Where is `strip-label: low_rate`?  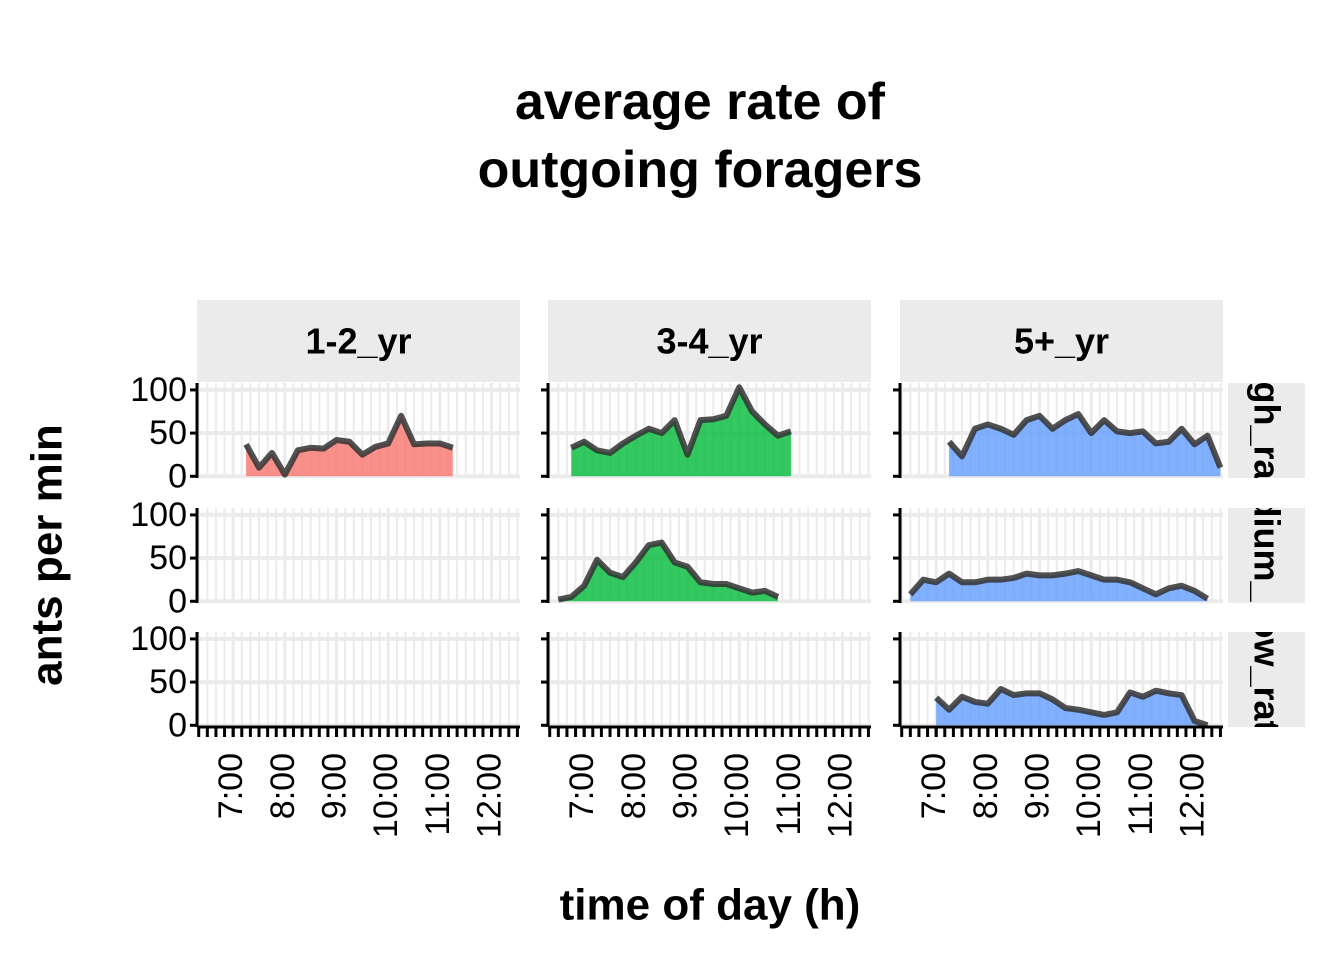 strip-label: low_rate is located at coordinates (1266, 679).